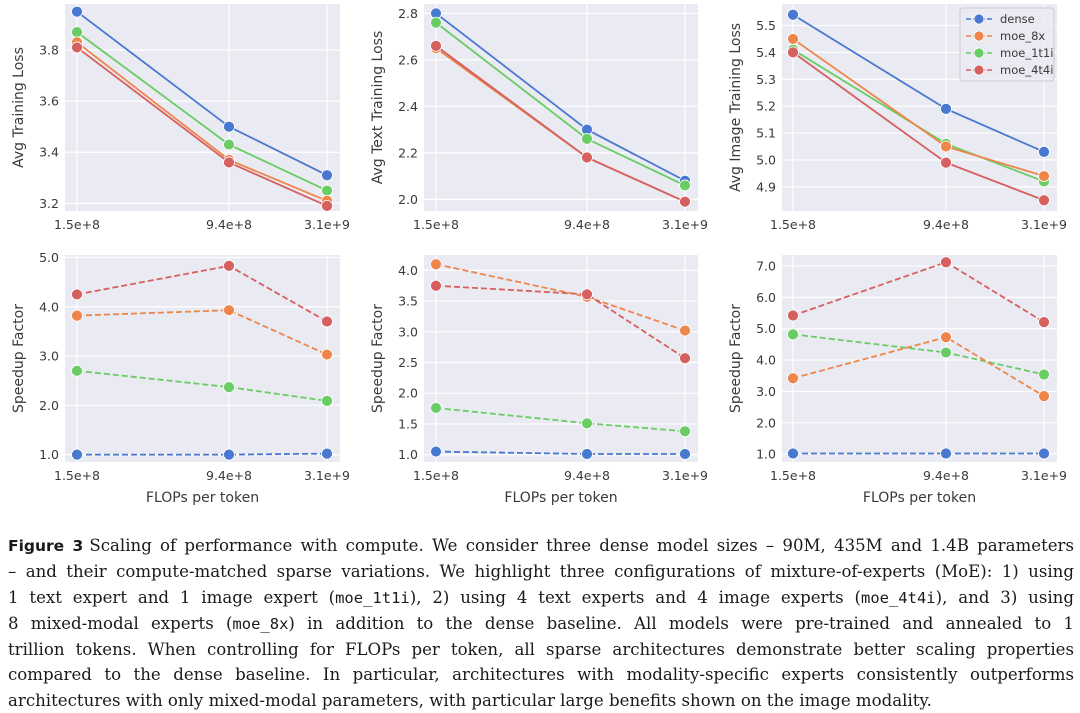 Image resolution: width=1080 pixels, height=713 pixels. Describe the element at coordinates (1000, 19) in the screenshot. I see `legend-entry-dense: dense` at that location.